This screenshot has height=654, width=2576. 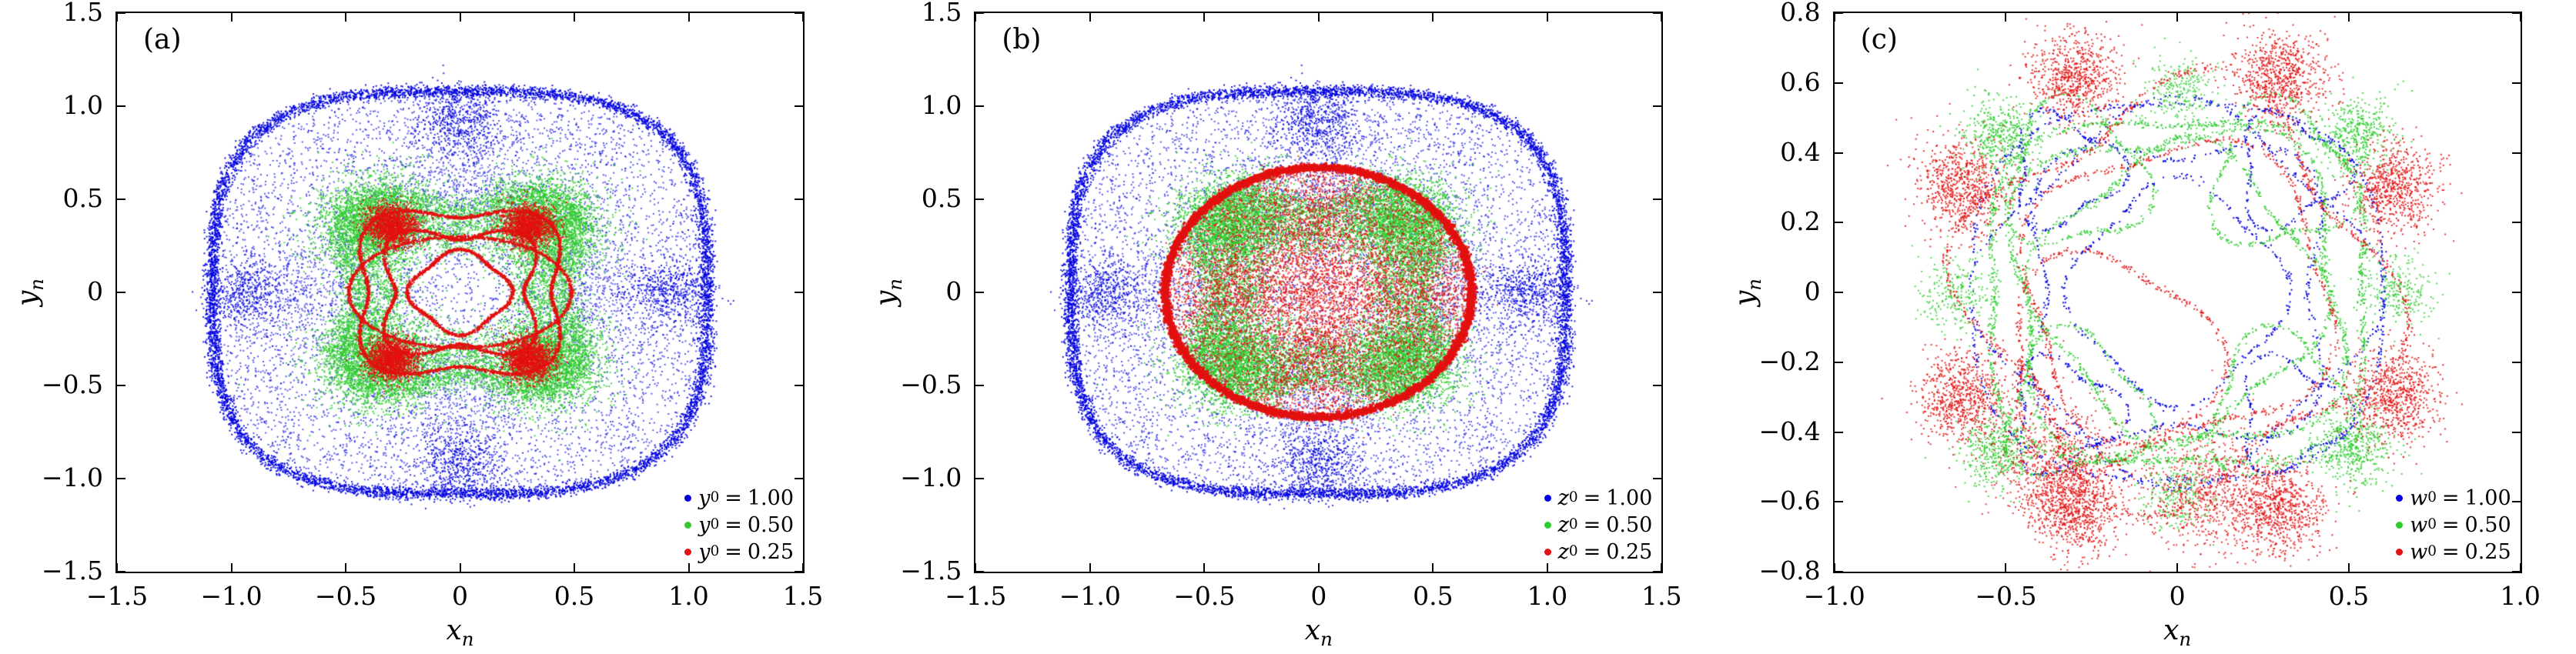 What do you see at coordinates (2454, 525) in the screenshot?
I see `legend: w 0 = 1.00 w 0 = 0.50 w 0 = 0.25` at bounding box center [2454, 525].